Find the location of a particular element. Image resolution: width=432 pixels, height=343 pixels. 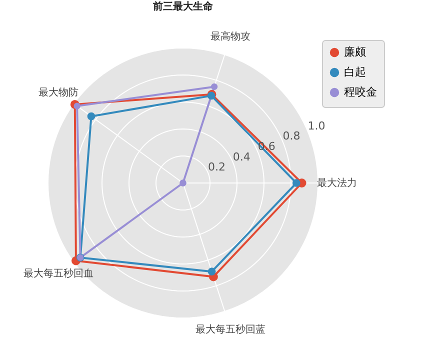

spoke-label: 最高物攻 is located at coordinates (230, 36).